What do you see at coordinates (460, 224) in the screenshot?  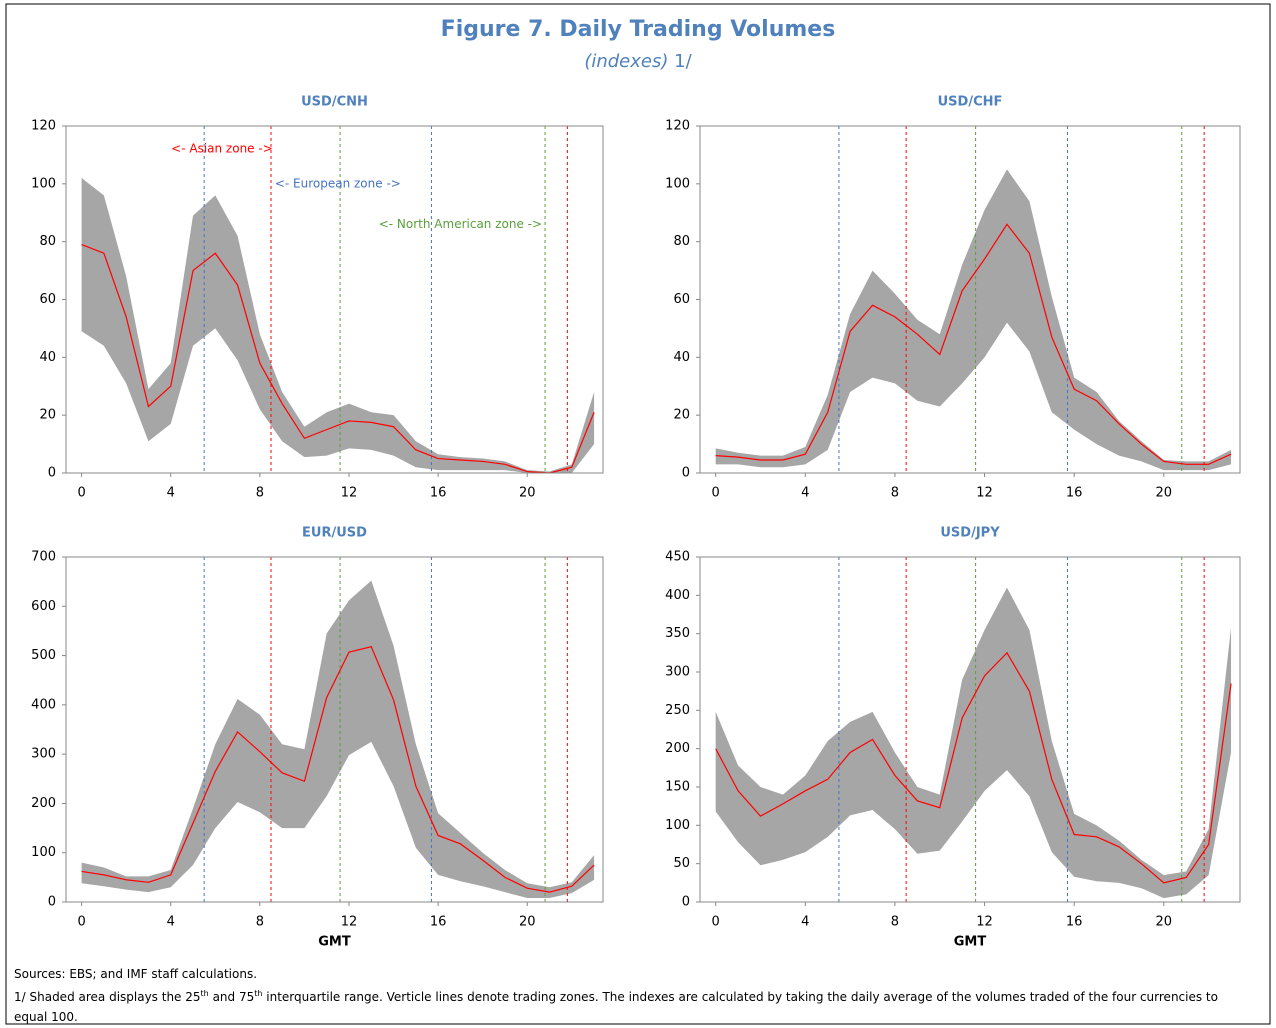 I see `zone-annotation: <- North American zone ->` at bounding box center [460, 224].